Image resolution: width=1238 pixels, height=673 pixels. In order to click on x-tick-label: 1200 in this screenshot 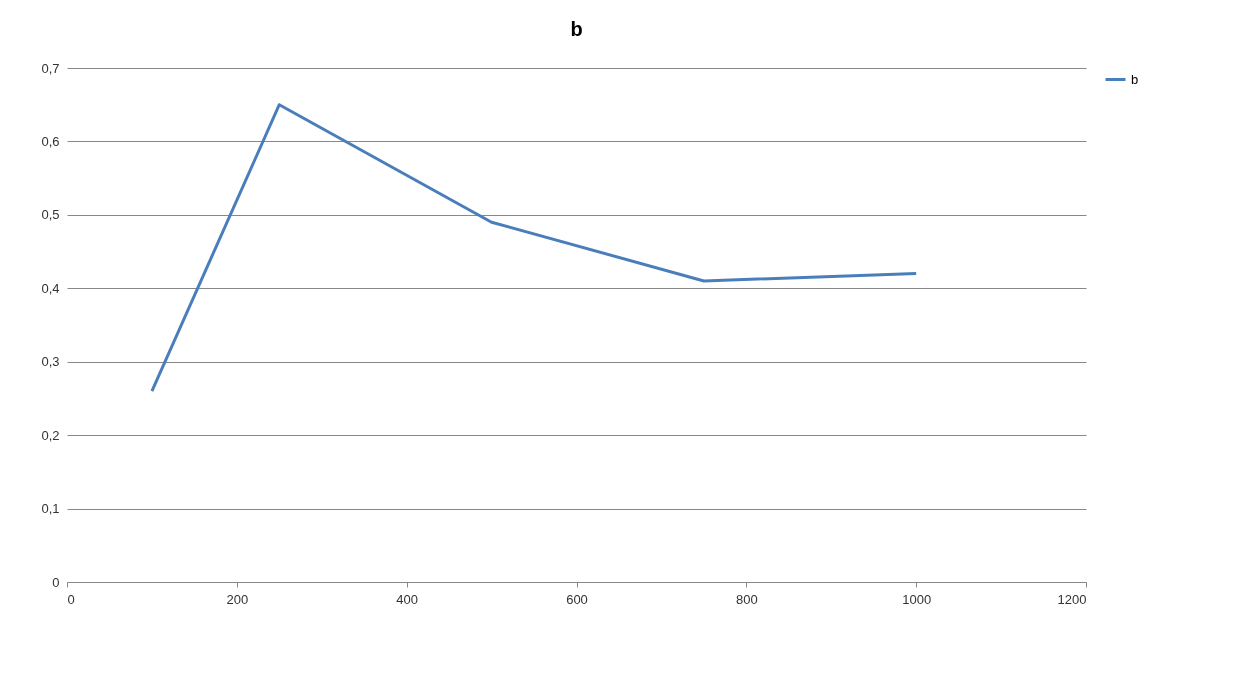, I will do `click(1072, 599)`.